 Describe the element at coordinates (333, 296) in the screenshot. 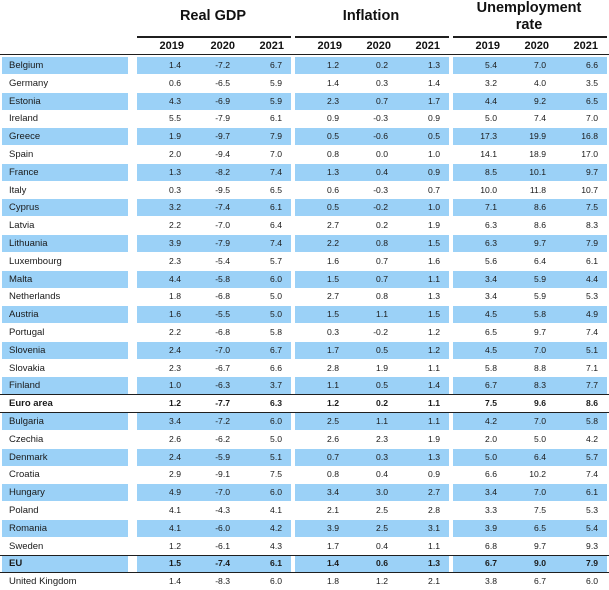

I see `inf-value-2019: 2.7` at that location.